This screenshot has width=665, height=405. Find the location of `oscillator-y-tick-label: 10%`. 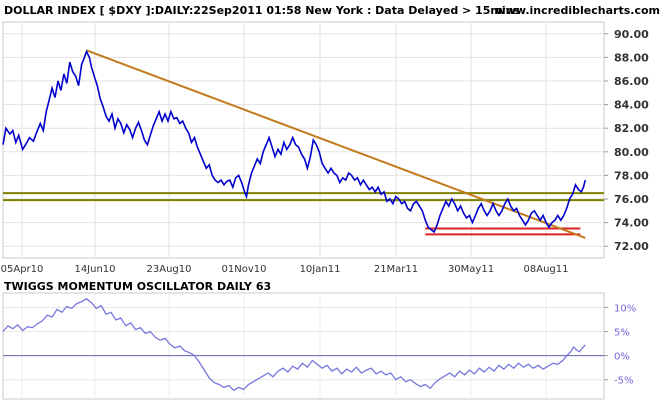

oscillator-y-tick-label: 10% is located at coordinates (625, 308).